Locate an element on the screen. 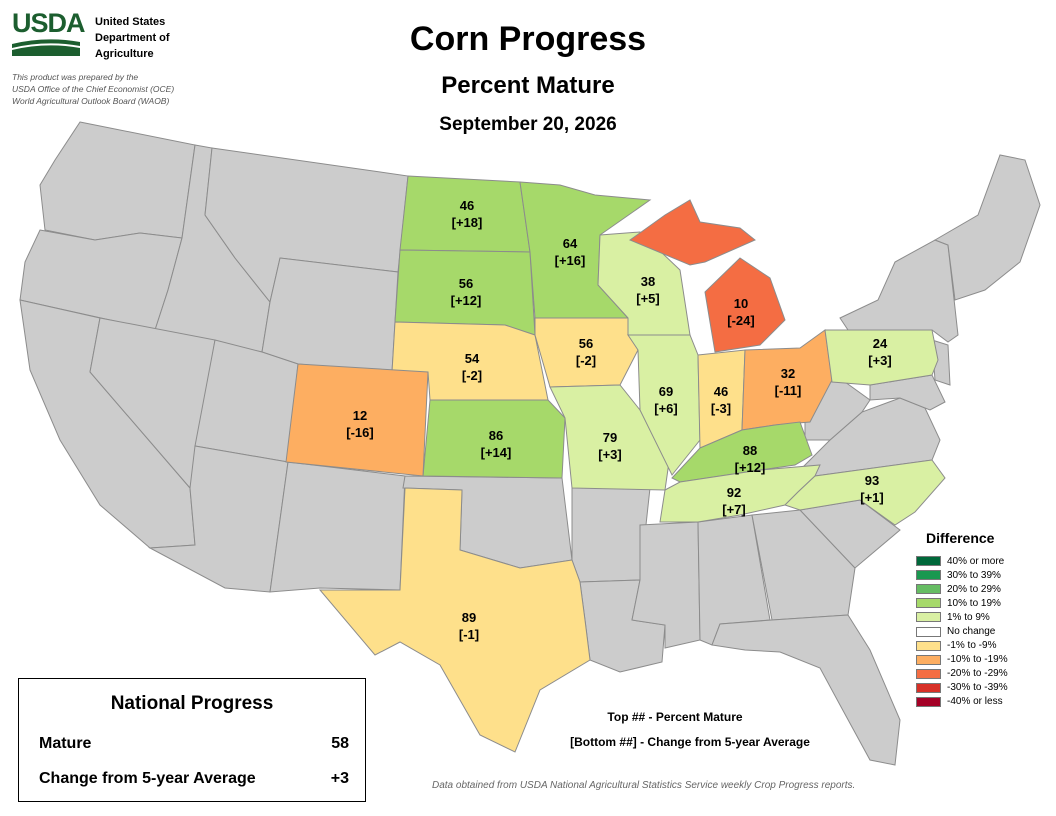 Image resolution: width=1056 pixels, height=816 pixels. legend-label: 1% to 9% is located at coordinates (968, 617).